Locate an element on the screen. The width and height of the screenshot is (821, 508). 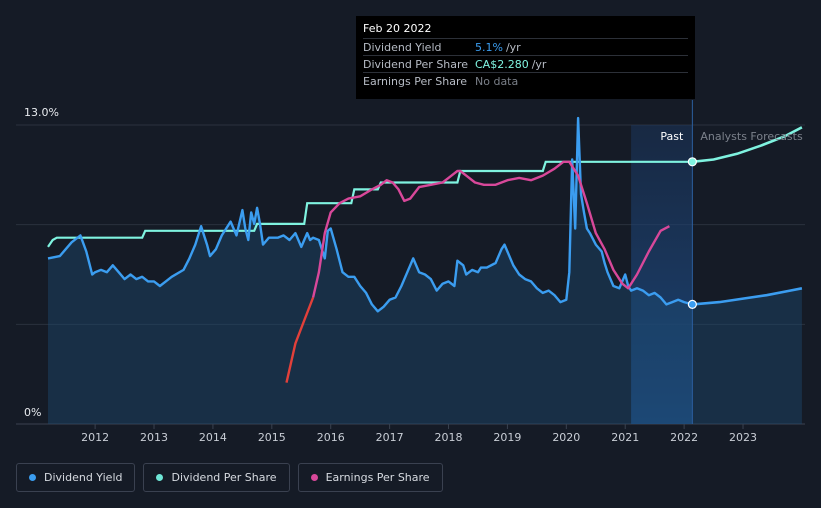
earnings-per-share-negative-line is located at coordinates (300, 340).